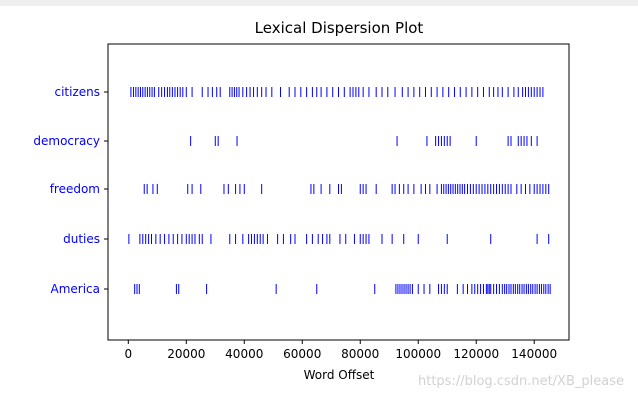 The image size is (638, 403). I want to click on x-tick-label: 60000, so click(302, 354).